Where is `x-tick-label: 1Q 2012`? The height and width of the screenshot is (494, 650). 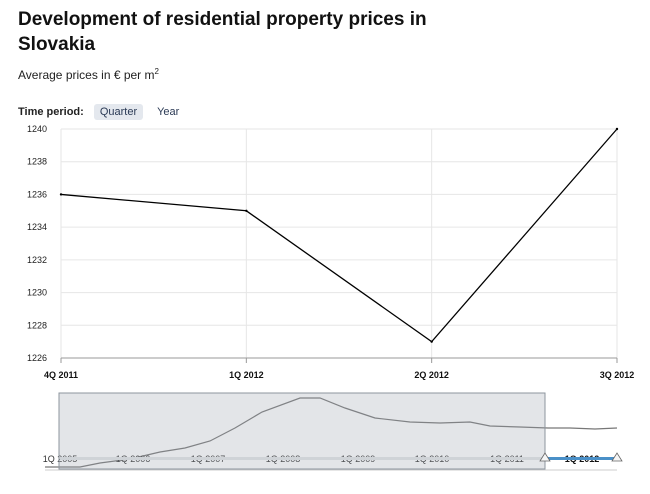
x-tick-label: 1Q 2012 is located at coordinates (246, 375).